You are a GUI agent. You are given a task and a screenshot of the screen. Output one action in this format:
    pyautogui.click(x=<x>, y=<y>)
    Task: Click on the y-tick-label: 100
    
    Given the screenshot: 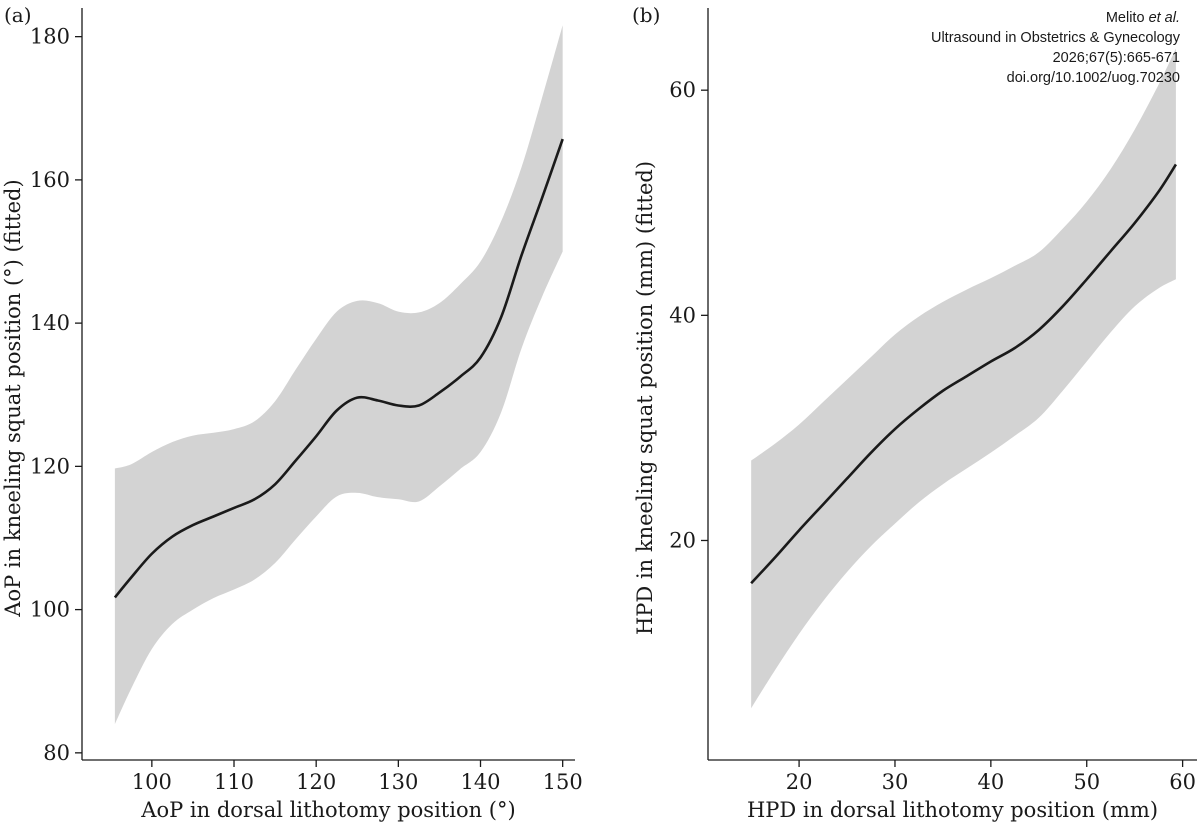 What is the action you would take?
    pyautogui.click(x=50, y=610)
    